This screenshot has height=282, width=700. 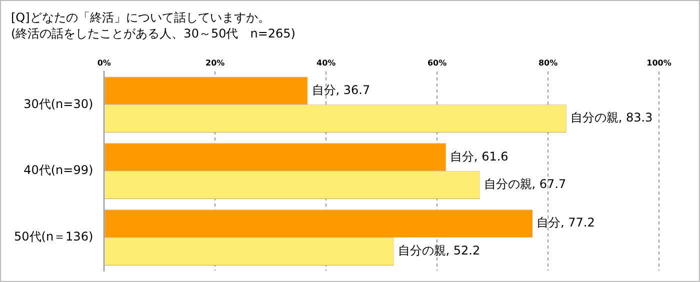 What do you see at coordinates (479, 156) in the screenshot?
I see `data-label: 自分, 61.6` at bounding box center [479, 156].